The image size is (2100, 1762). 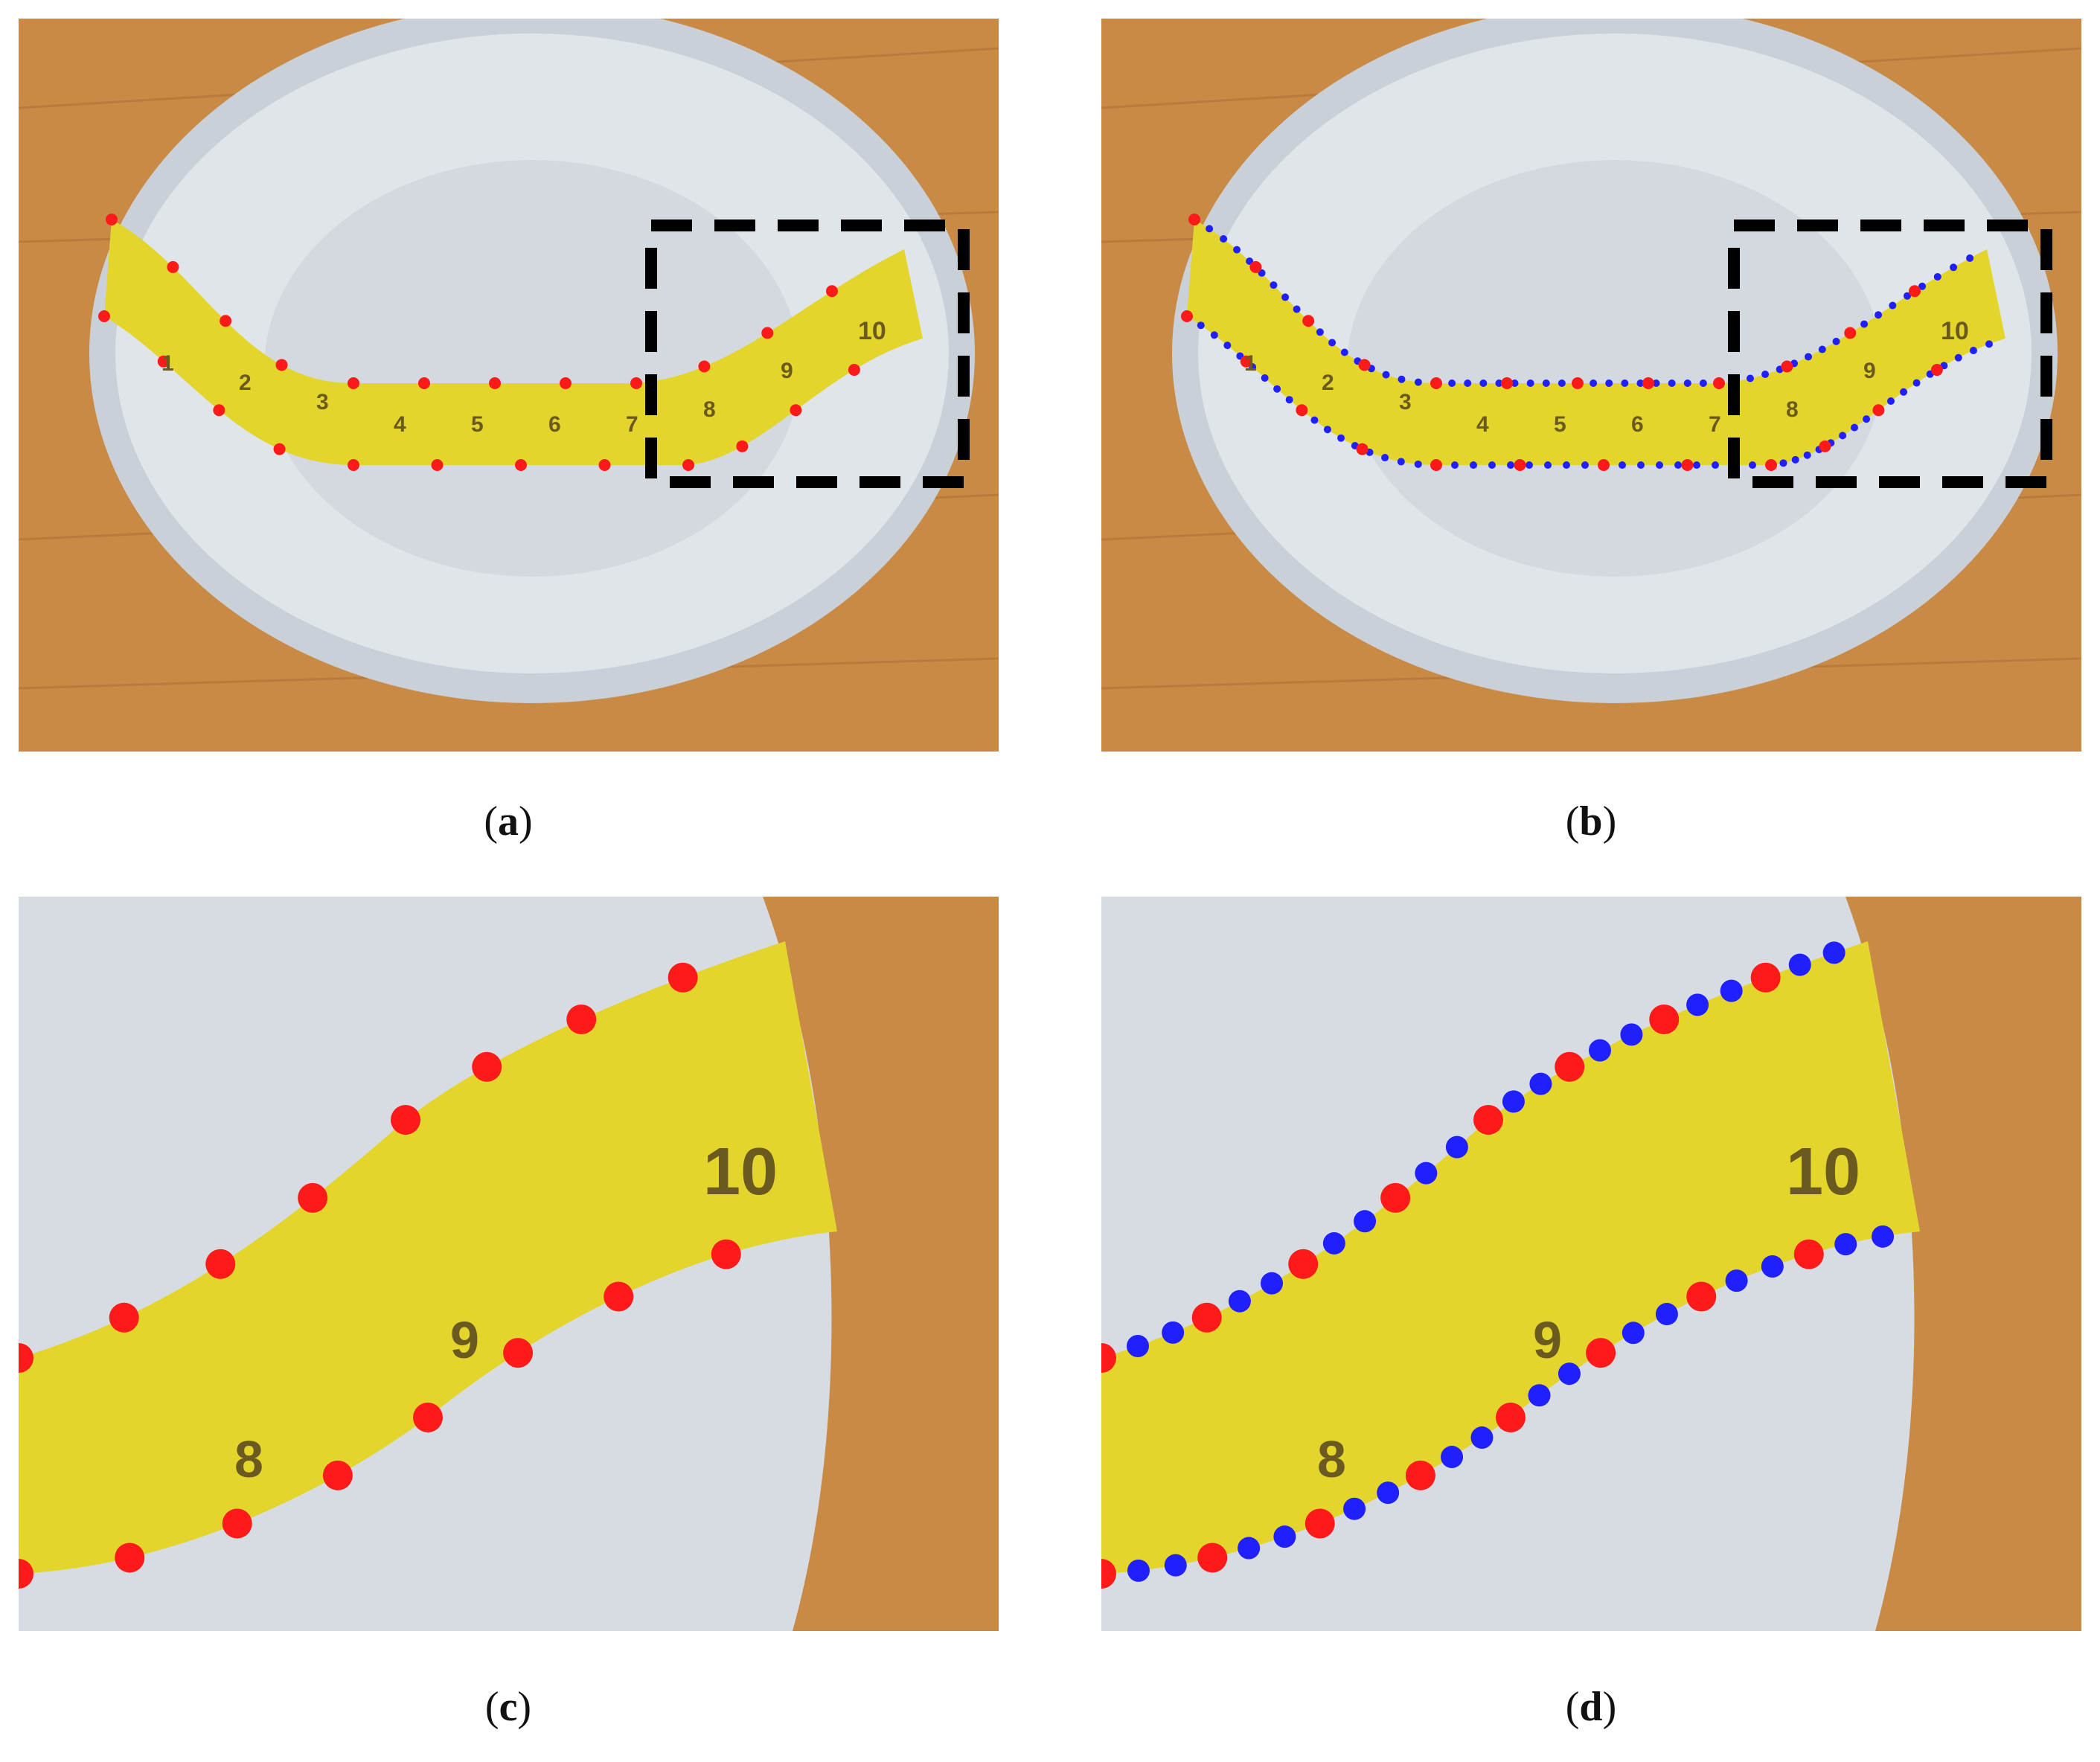 I want to click on zoom-region-box, so click(x=1890, y=354).